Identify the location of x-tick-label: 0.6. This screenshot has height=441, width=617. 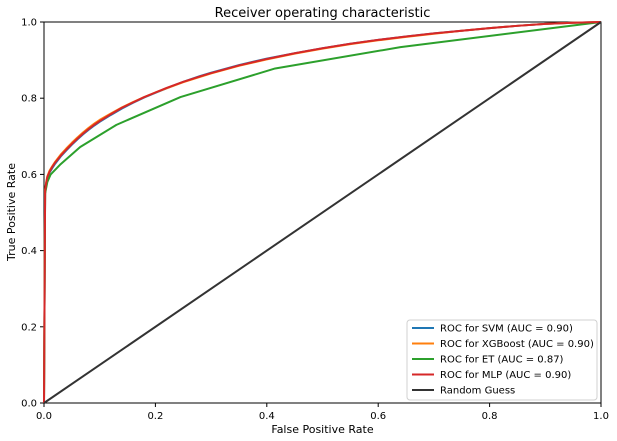
(378, 416).